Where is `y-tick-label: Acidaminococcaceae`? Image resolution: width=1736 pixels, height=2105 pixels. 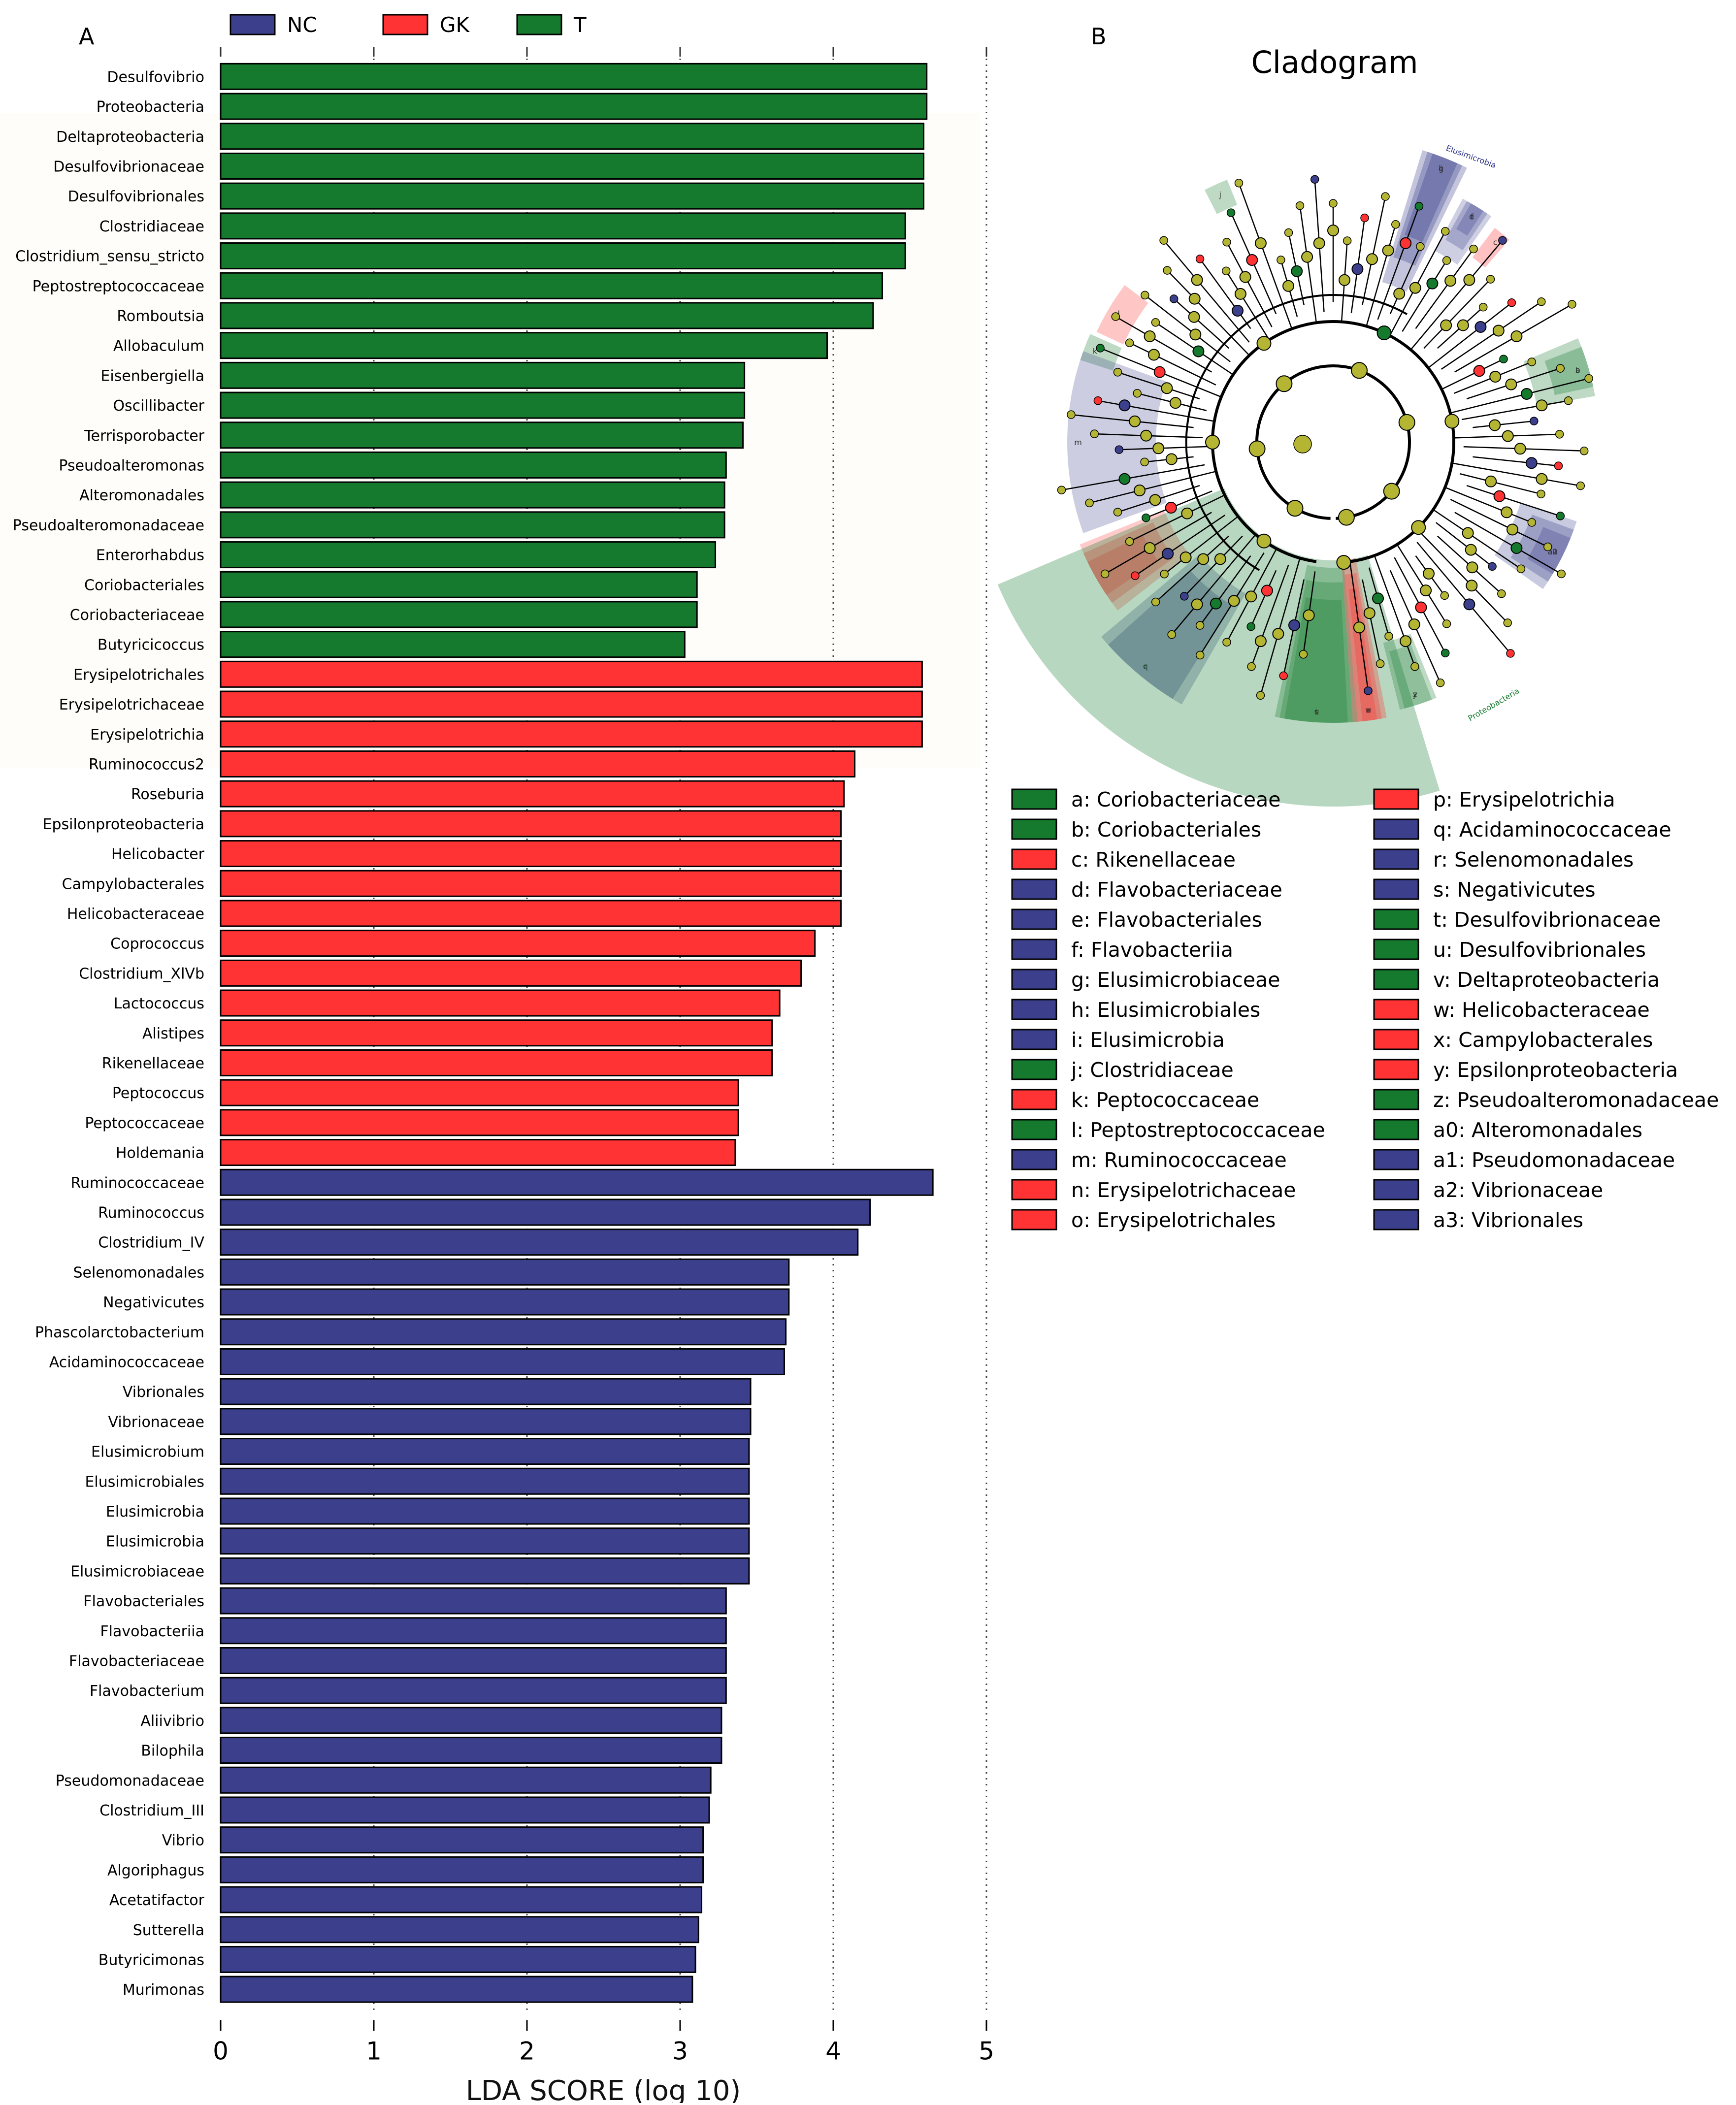
y-tick-label: Acidaminococcaceae is located at coordinates (127, 1362).